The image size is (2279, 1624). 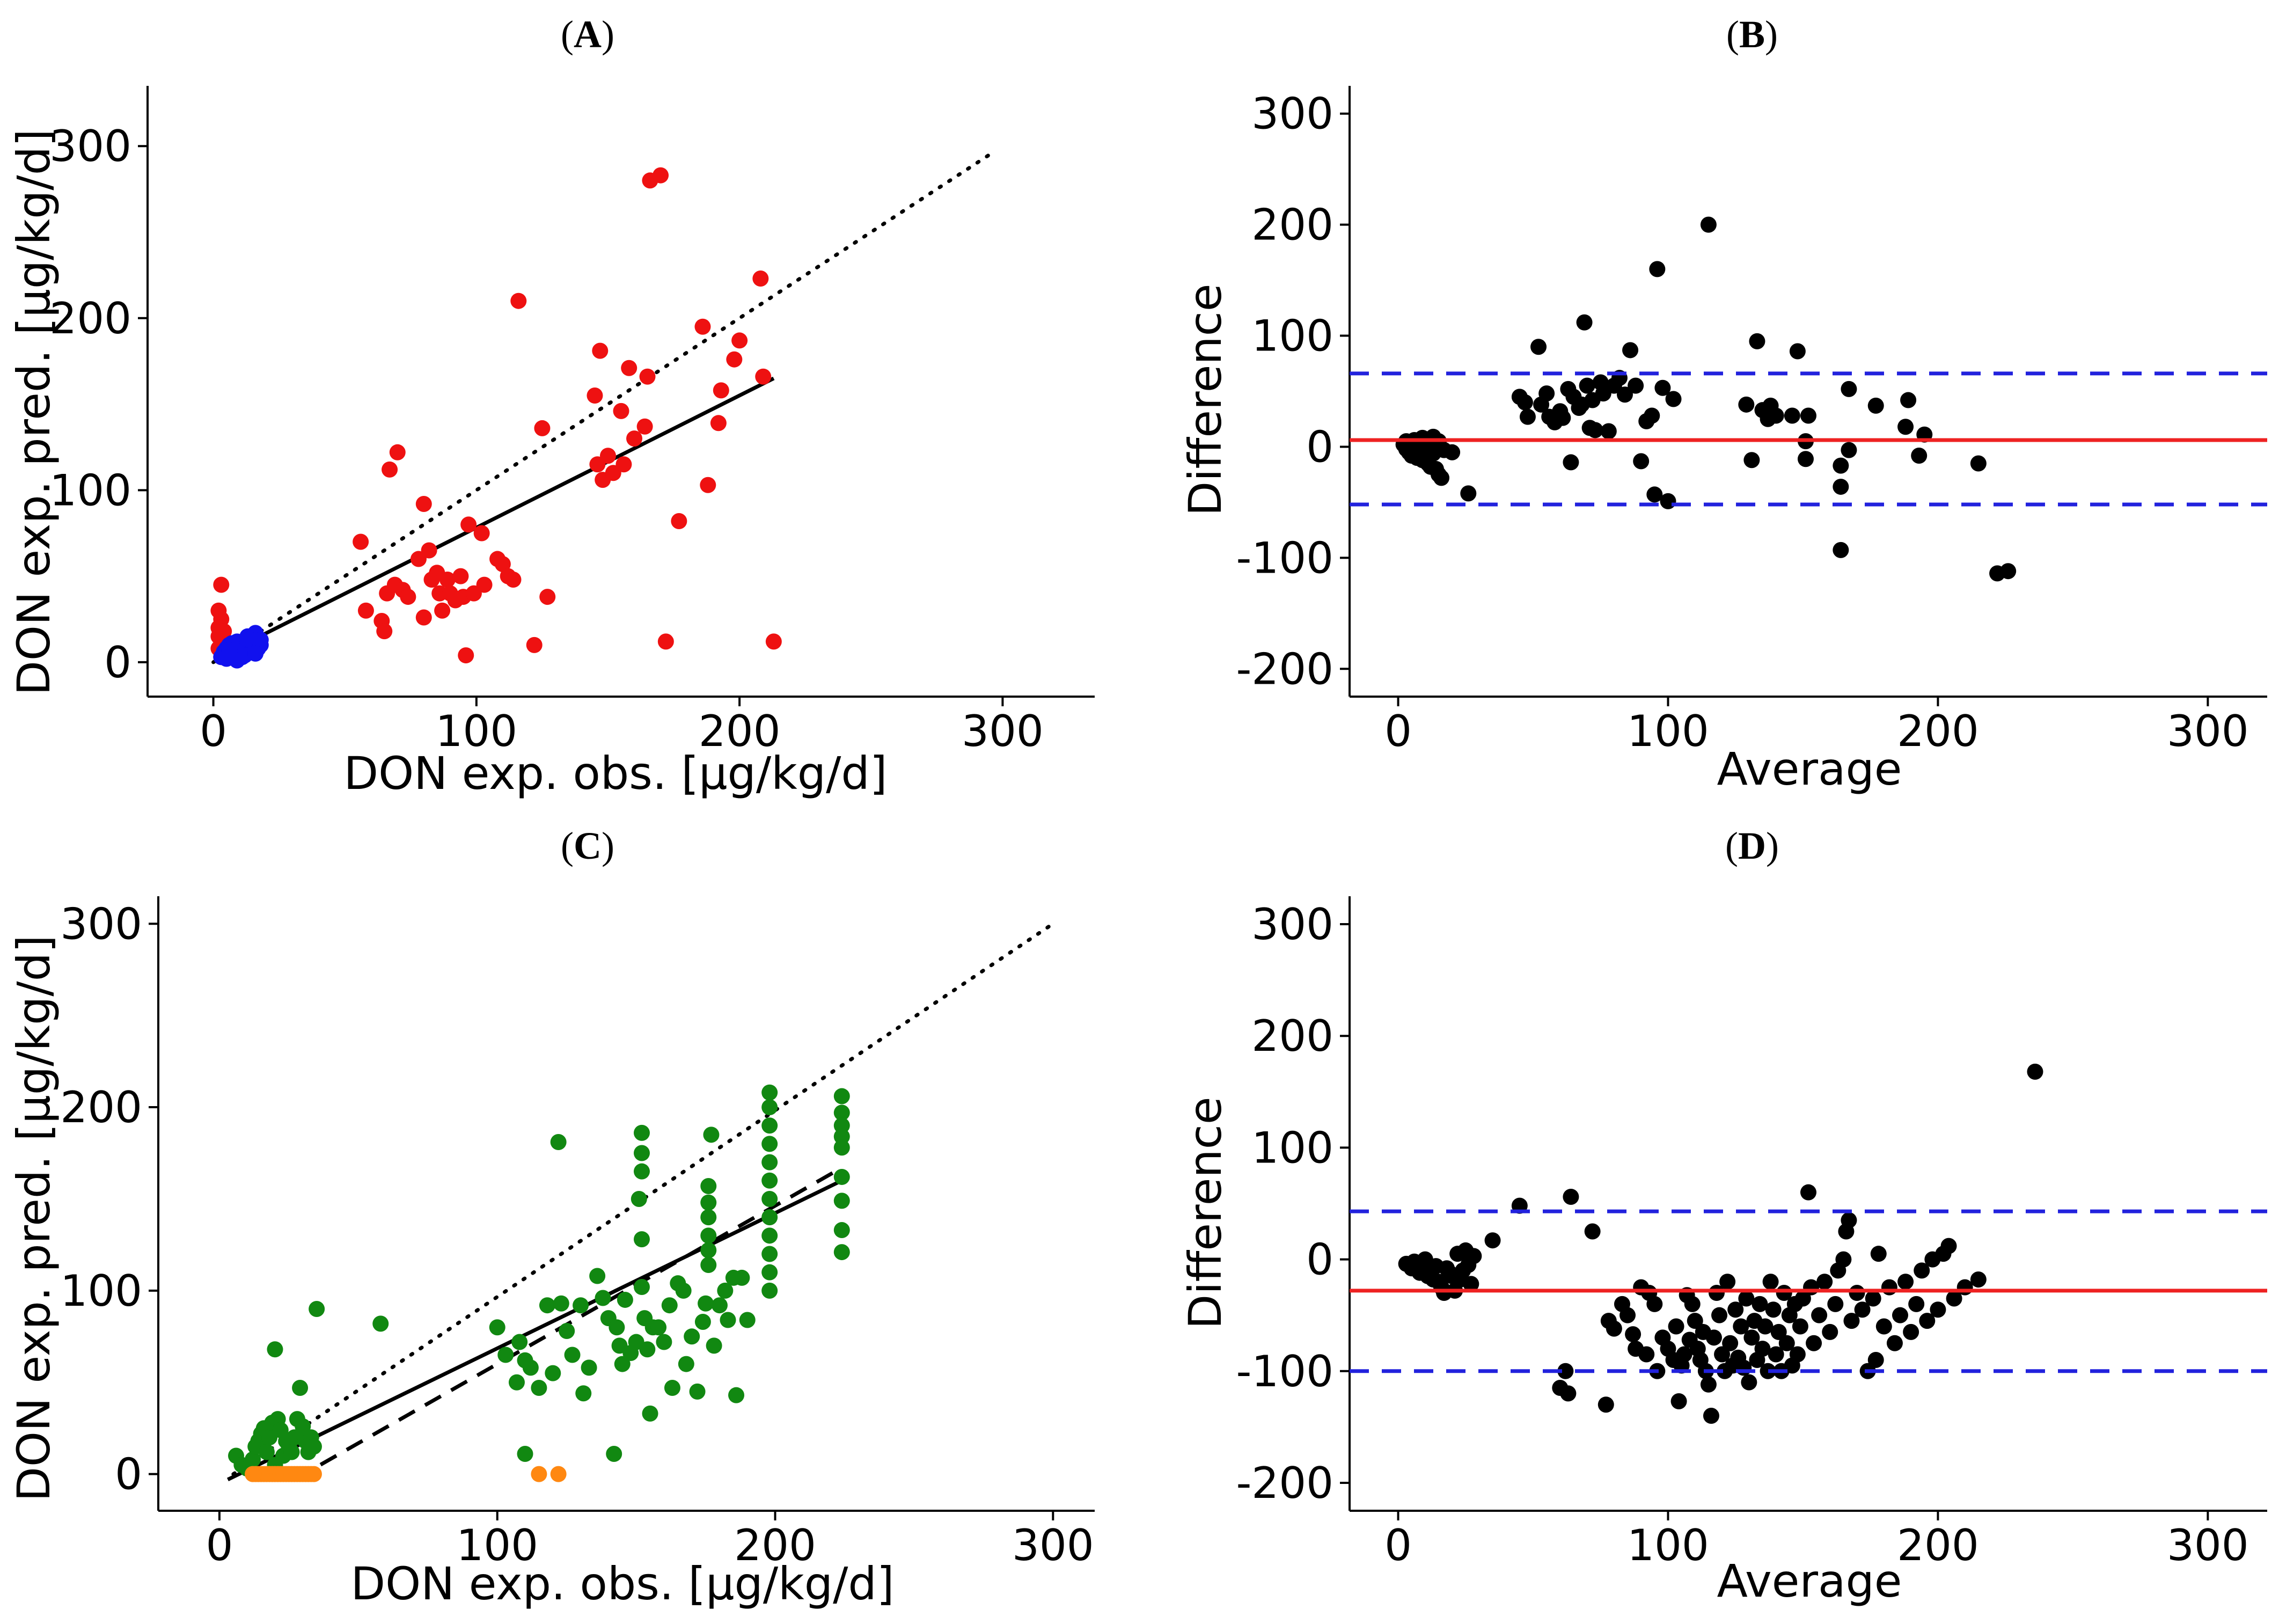 I want to click on panel-d-y-tick-label: -100, so click(x=1284, y=1371).